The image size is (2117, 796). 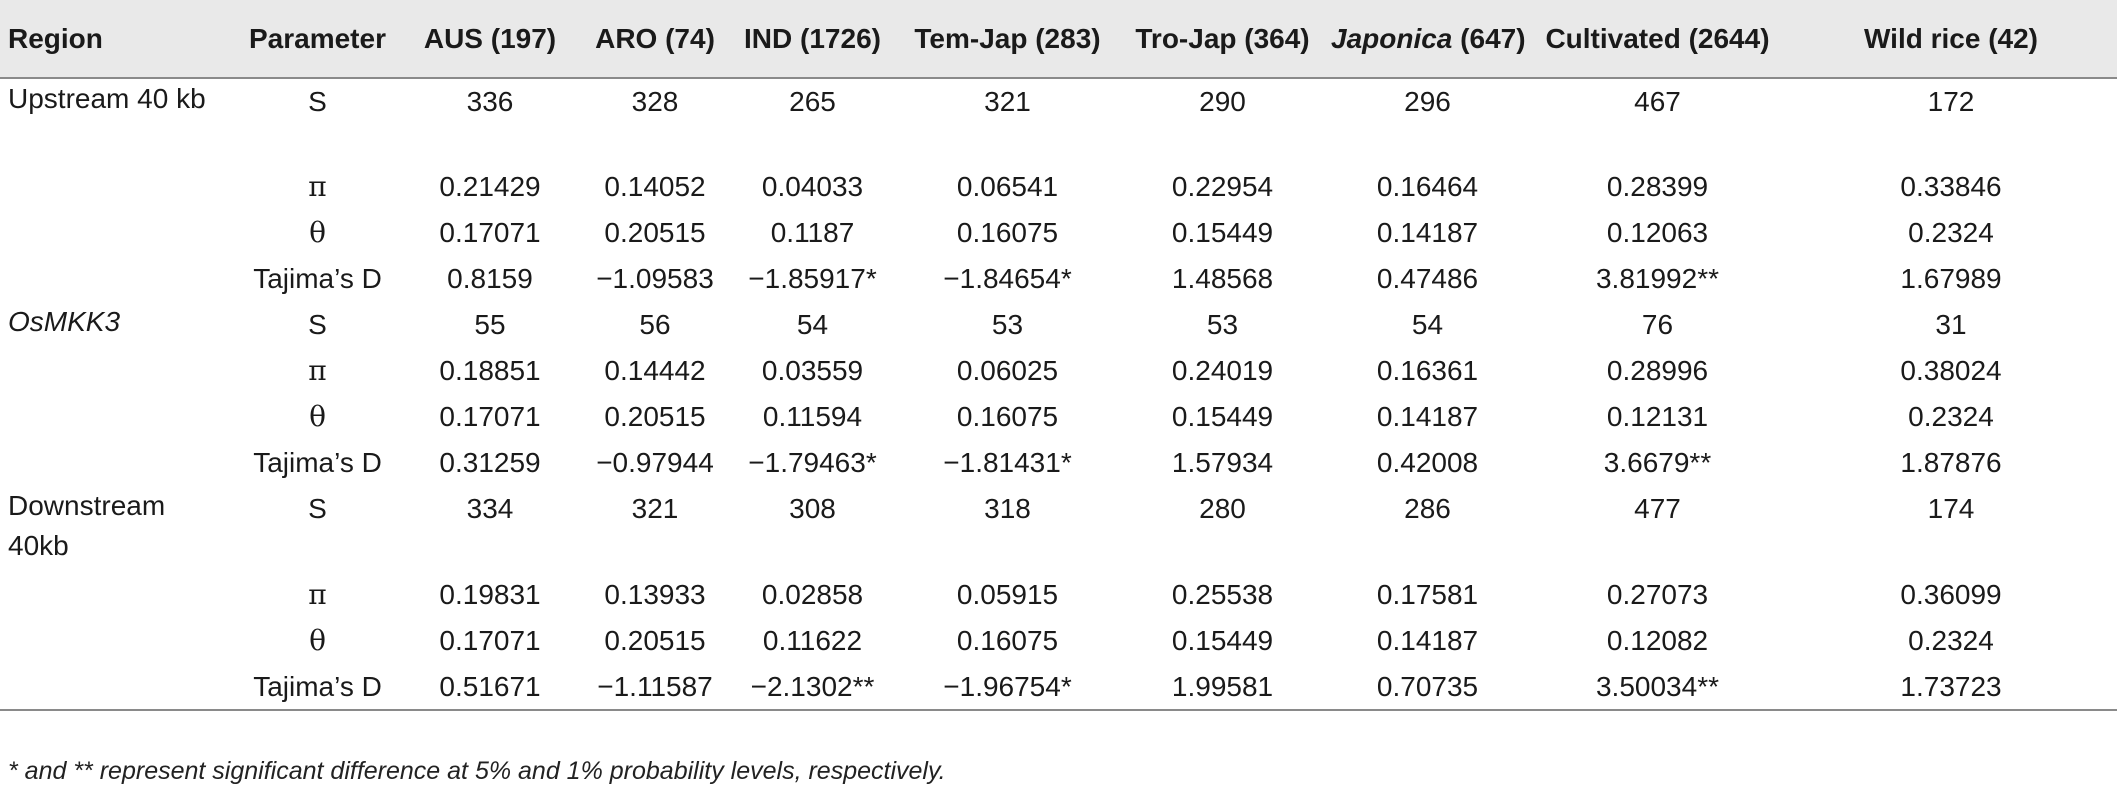 I want to click on value-cell: 280, so click(x=1222, y=508).